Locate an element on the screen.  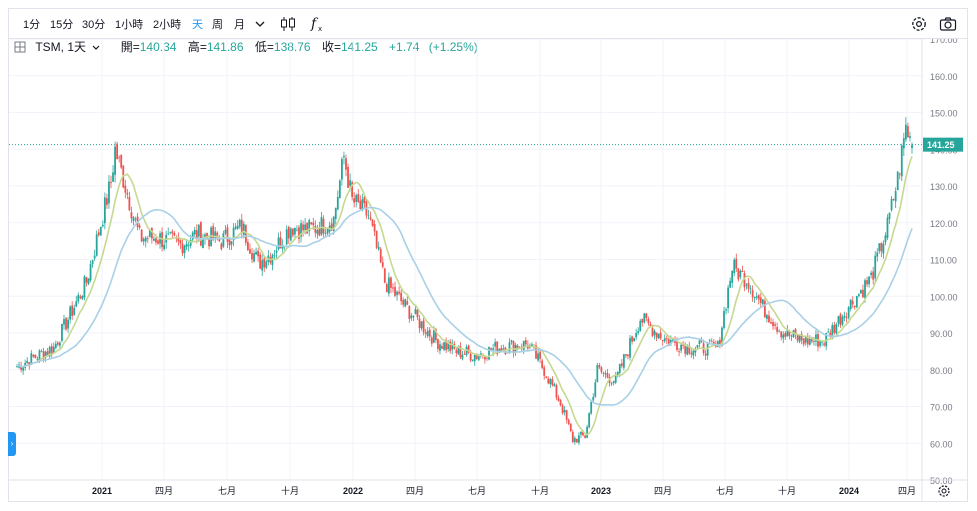
symbol-chevron-icon is located at coordinates (96, 47).